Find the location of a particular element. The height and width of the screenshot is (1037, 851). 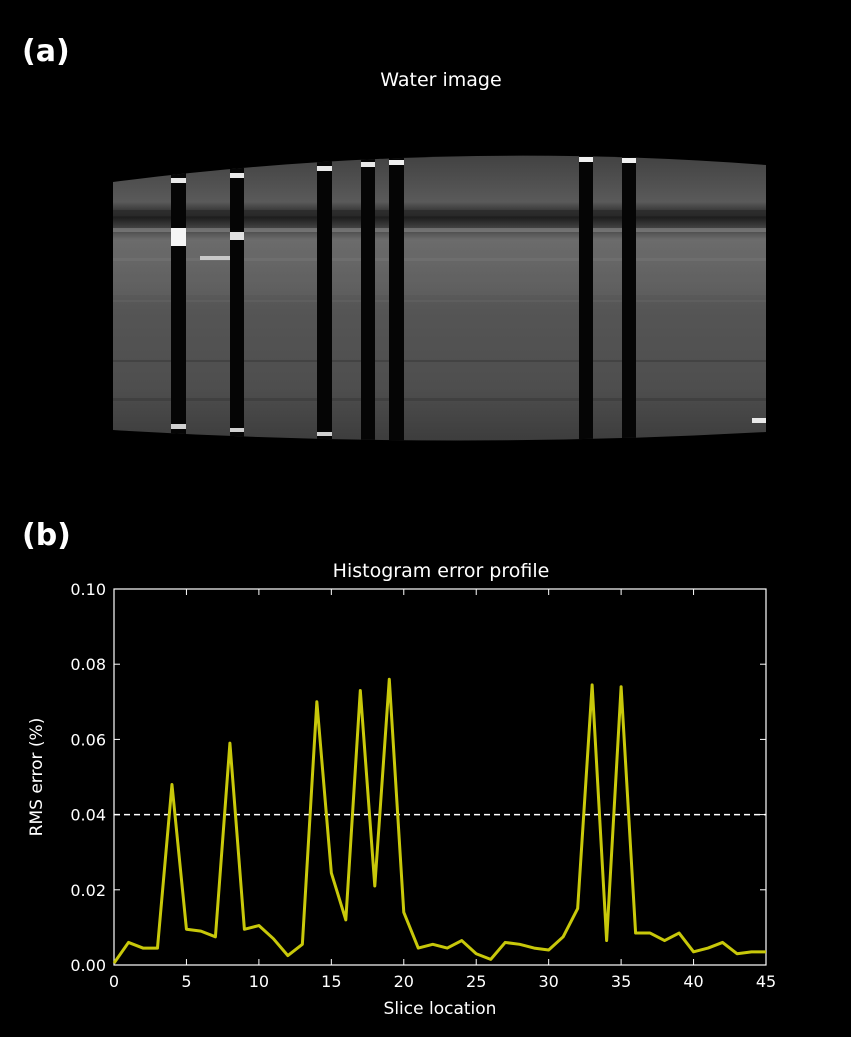

x-tick-label: 35 is located at coordinates (621, 981).